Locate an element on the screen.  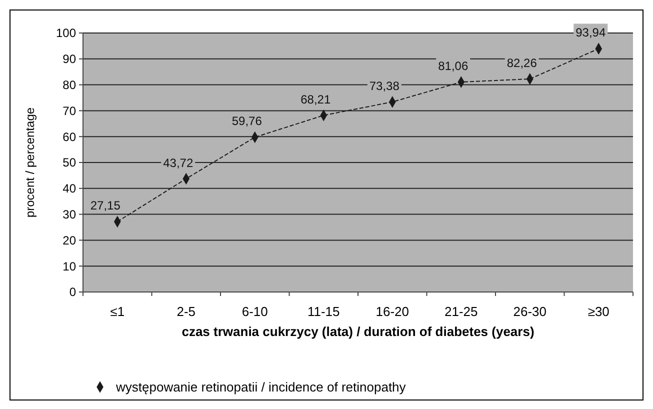
y-tick-label: 40 is located at coordinates (69, 189).